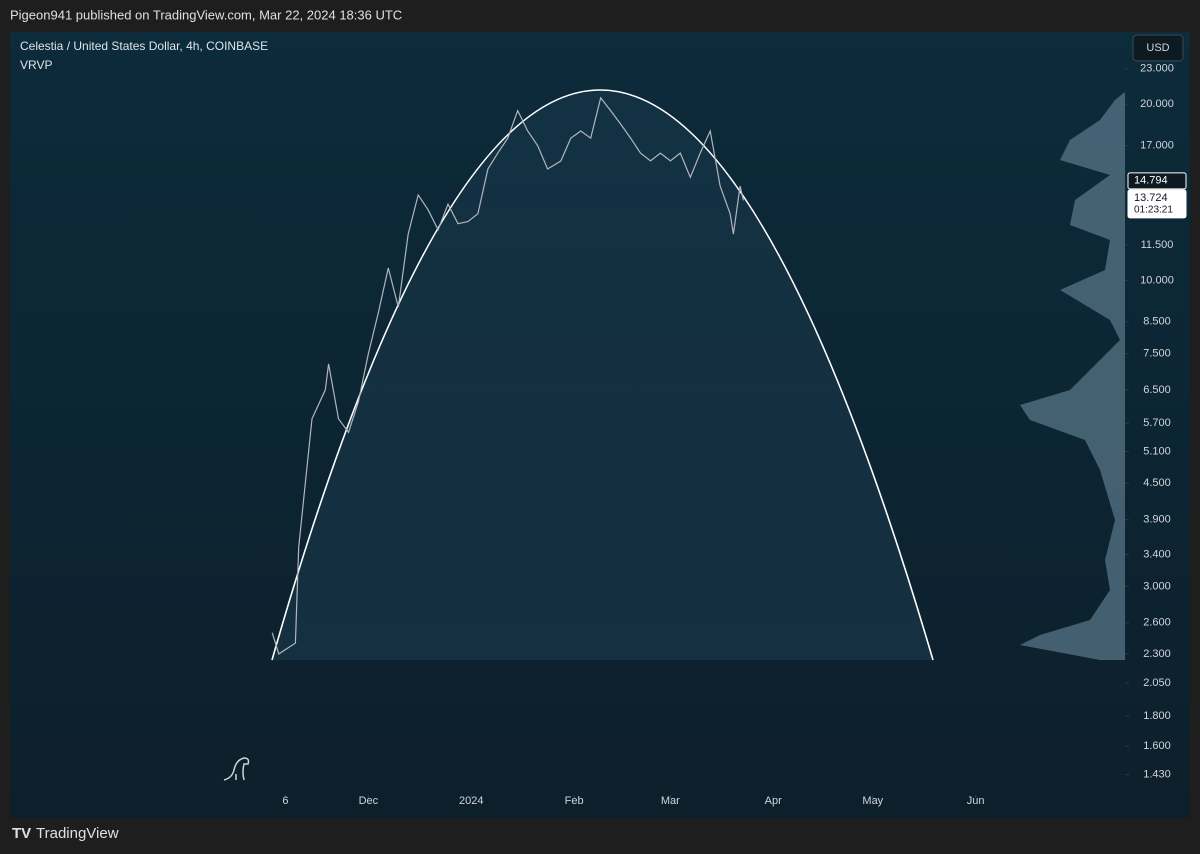  What do you see at coordinates (36, 65) in the screenshot?
I see `indicator: VRVP` at bounding box center [36, 65].